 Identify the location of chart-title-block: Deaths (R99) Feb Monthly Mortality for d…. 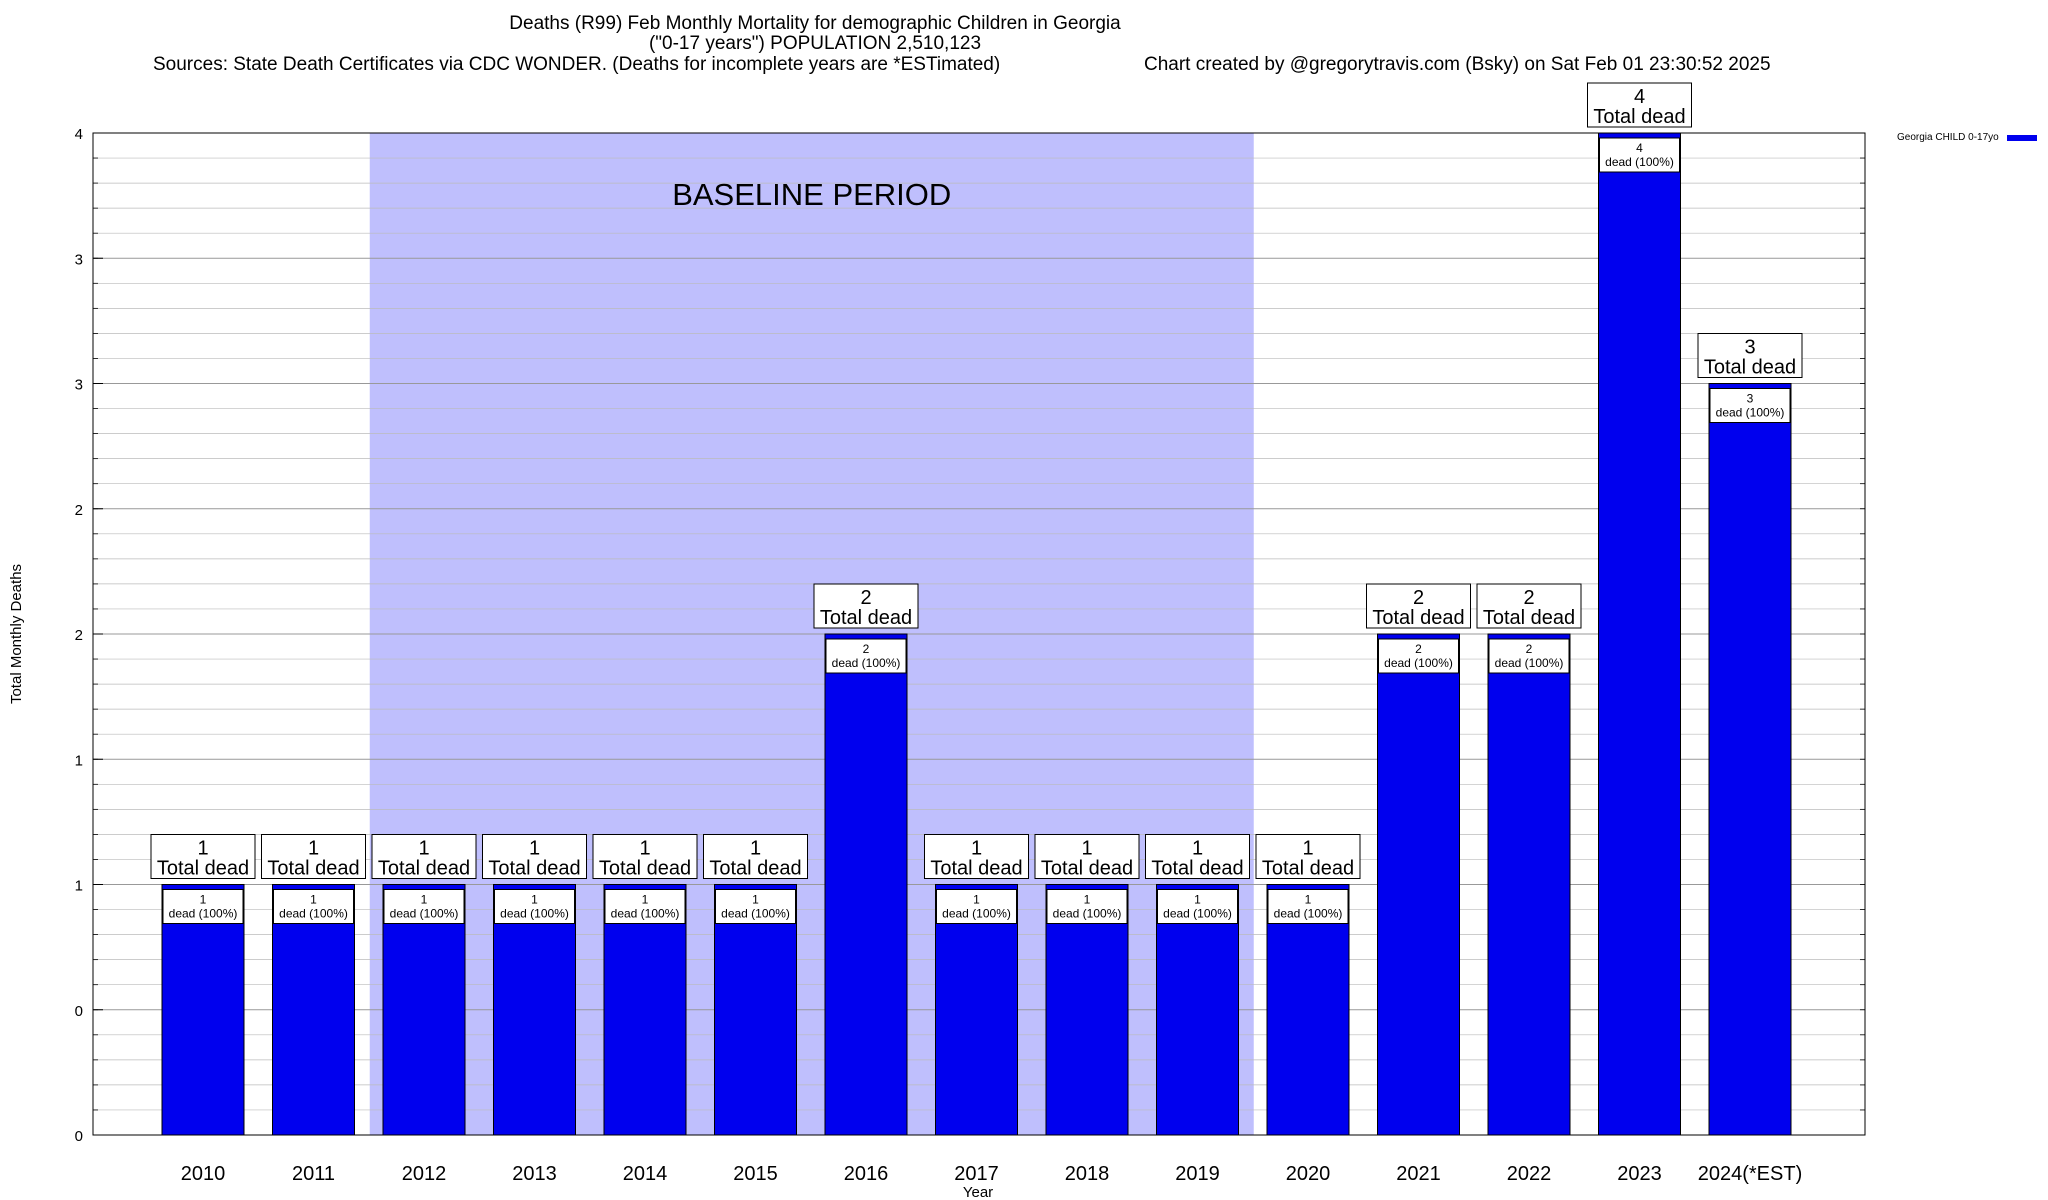
(815, 34).